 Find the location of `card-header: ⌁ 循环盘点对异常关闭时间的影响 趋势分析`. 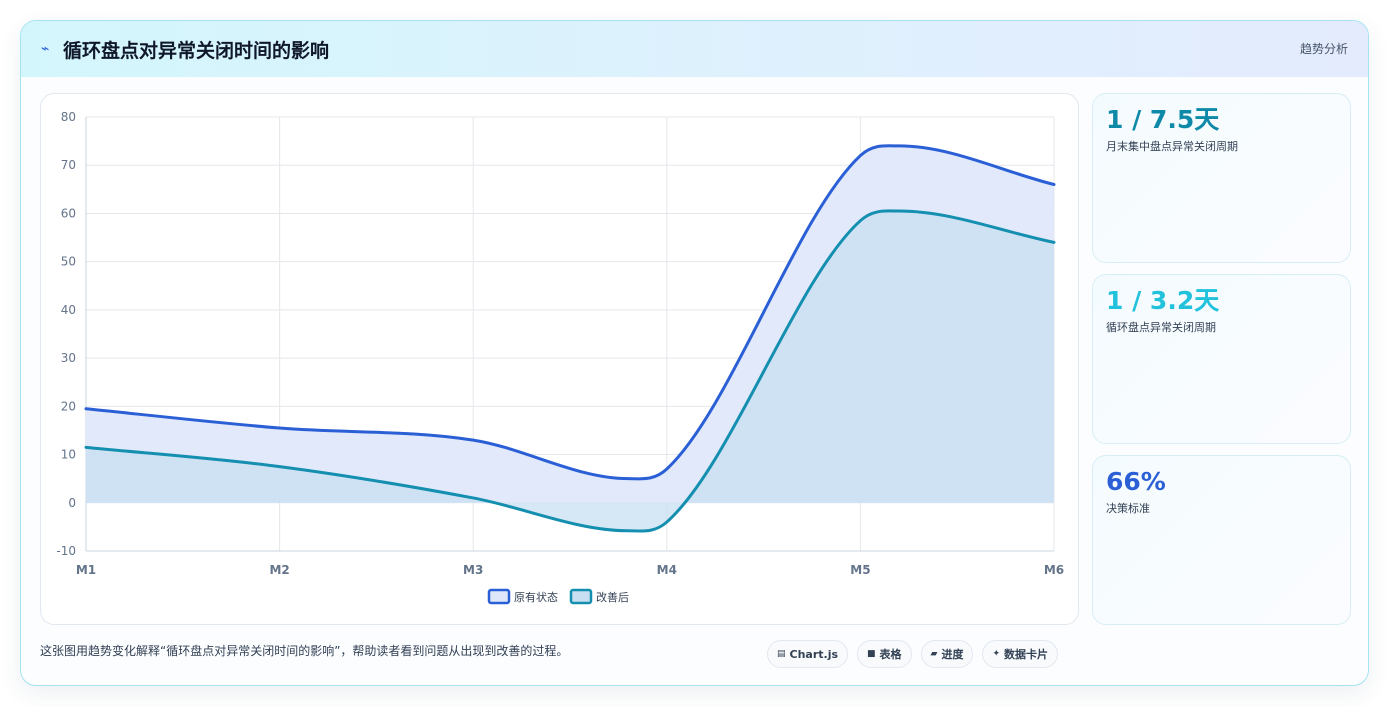

card-header: ⌁ 循环盘点对异常关闭时间的影响 趋势分析 is located at coordinates (694, 49).